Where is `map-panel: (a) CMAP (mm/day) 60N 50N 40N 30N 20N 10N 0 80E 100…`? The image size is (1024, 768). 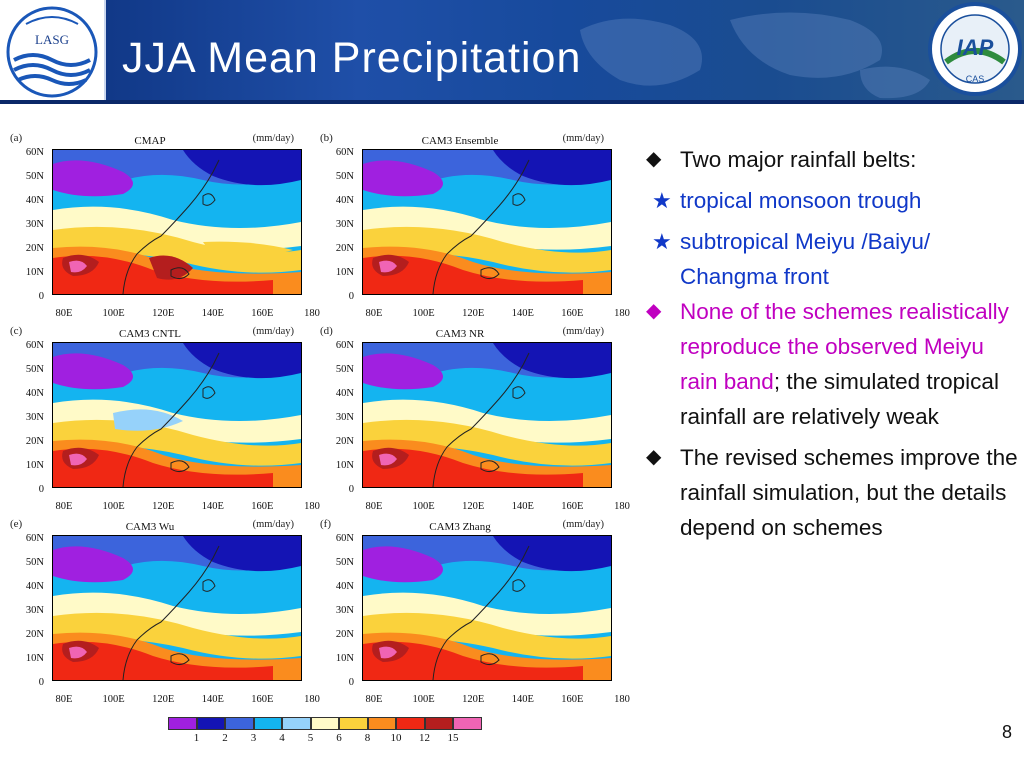
map-panel: (a) CMAP (mm/day) 60N 50N 40N 30N 20N 10N 0 80E 100… is located at coordinates (160, 230).